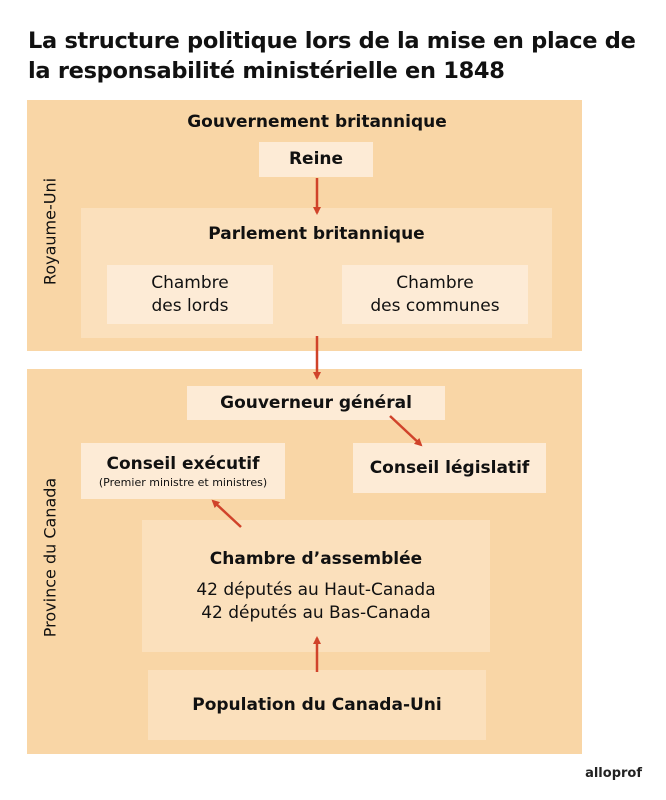  Describe the element at coordinates (435, 282) in the screenshot. I see `communes-line-1: Chambre` at that location.